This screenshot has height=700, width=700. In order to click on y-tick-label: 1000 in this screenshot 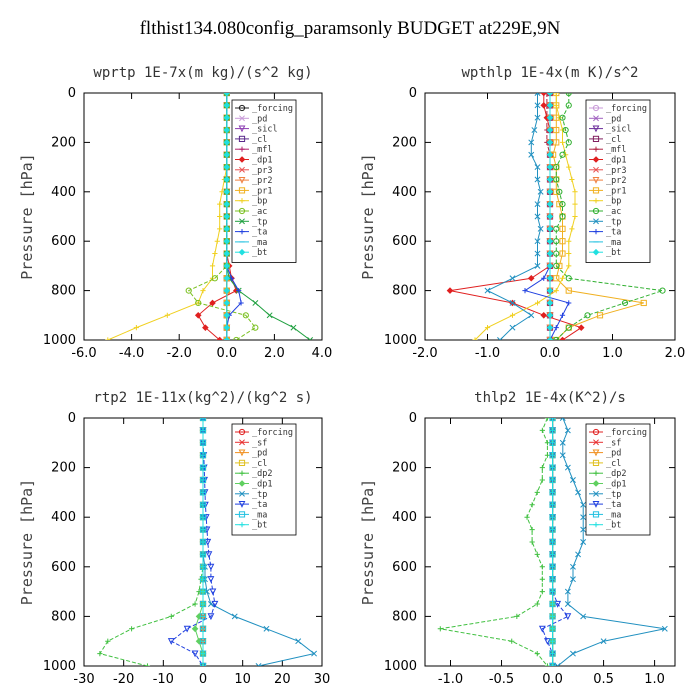, I will do `click(400, 340)`.